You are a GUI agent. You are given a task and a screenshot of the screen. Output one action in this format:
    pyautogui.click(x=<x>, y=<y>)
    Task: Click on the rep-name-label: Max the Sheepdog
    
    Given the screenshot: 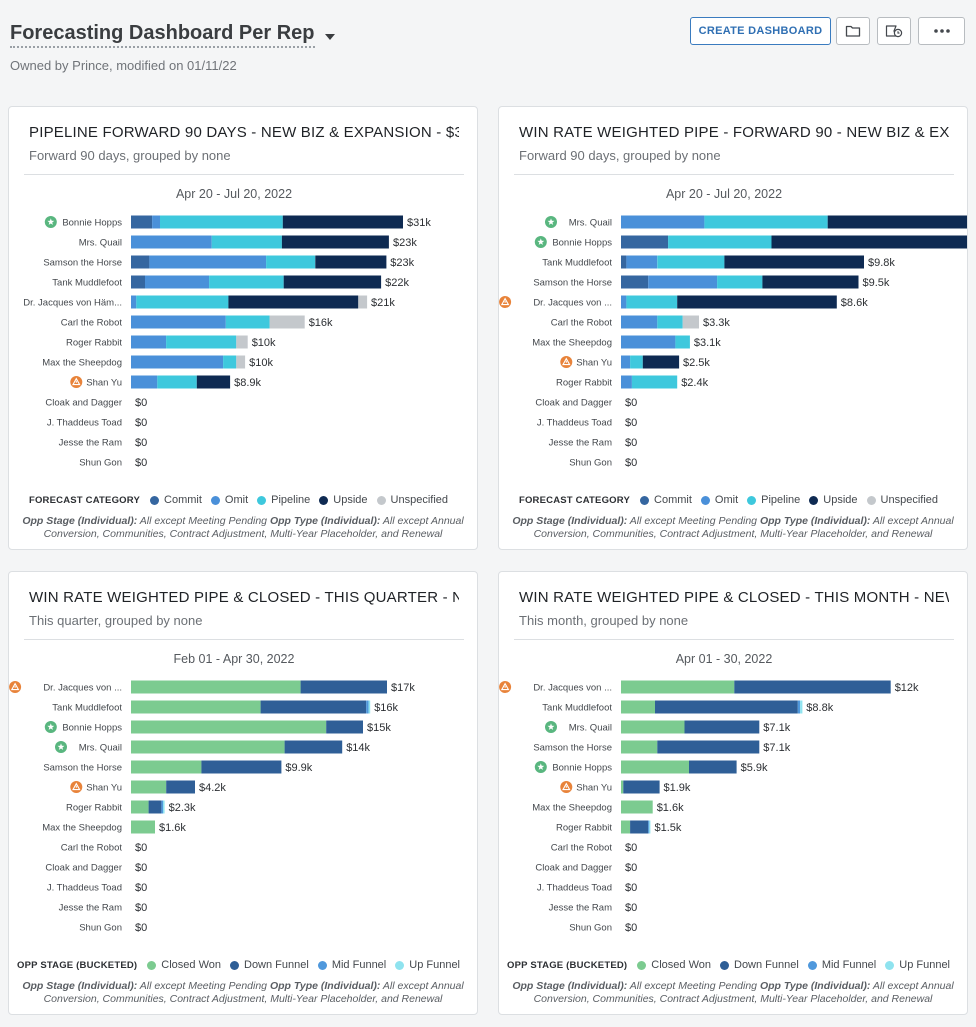 What is the action you would take?
    pyautogui.click(x=82, y=828)
    